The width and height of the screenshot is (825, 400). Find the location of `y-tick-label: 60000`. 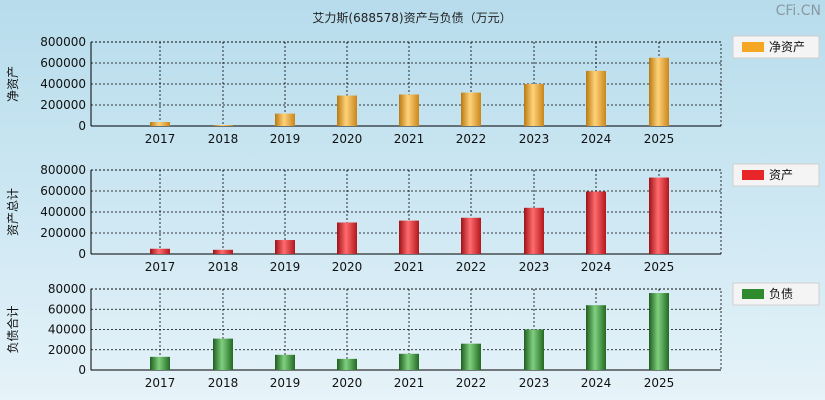

y-tick-label: 60000 is located at coordinates (67, 309).